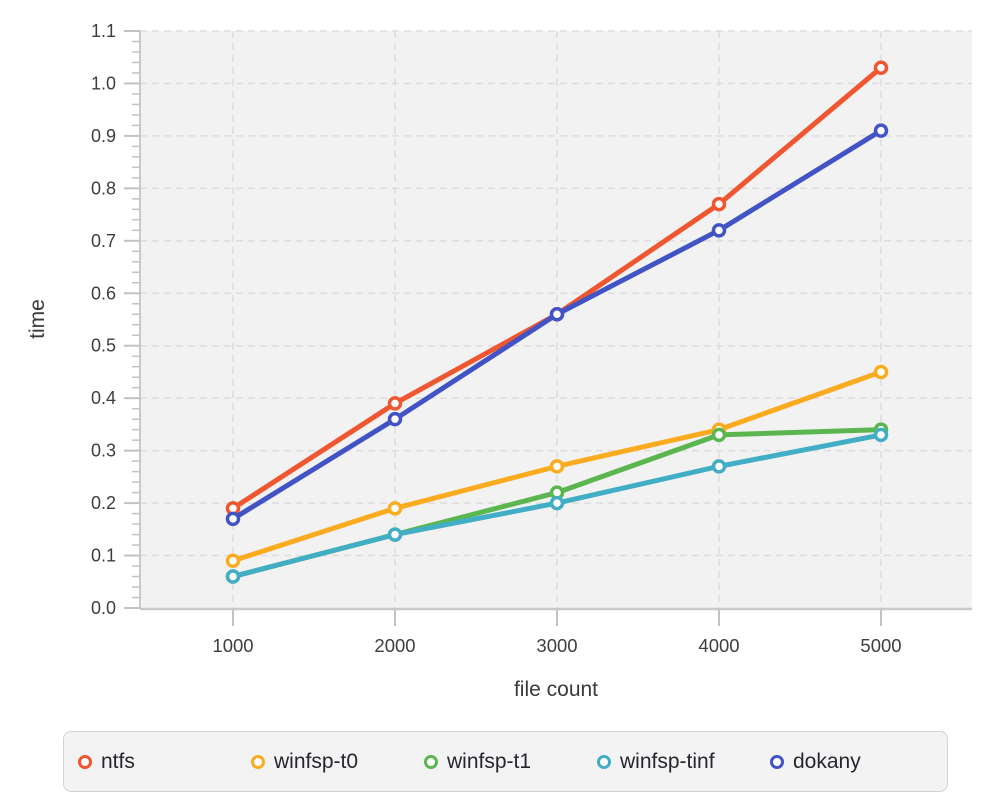 The height and width of the screenshot is (800, 1000). What do you see at coordinates (103, 241) in the screenshot?
I see `y-tick-label: 0.7` at bounding box center [103, 241].